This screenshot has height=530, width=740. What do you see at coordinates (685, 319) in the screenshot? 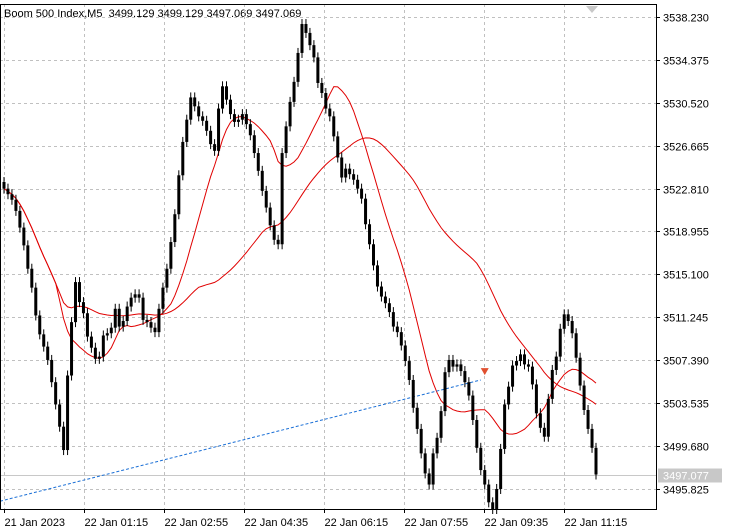
I see `y-tick-label: 3511.245` at bounding box center [685, 319].